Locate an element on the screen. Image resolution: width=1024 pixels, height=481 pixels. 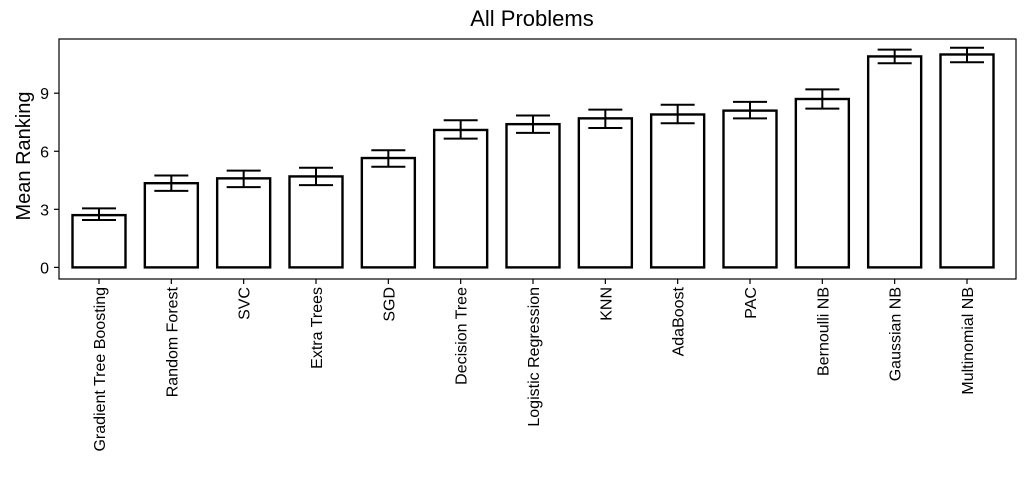
x-tick-label: Gradient Tree Boosting is located at coordinates (100, 369).